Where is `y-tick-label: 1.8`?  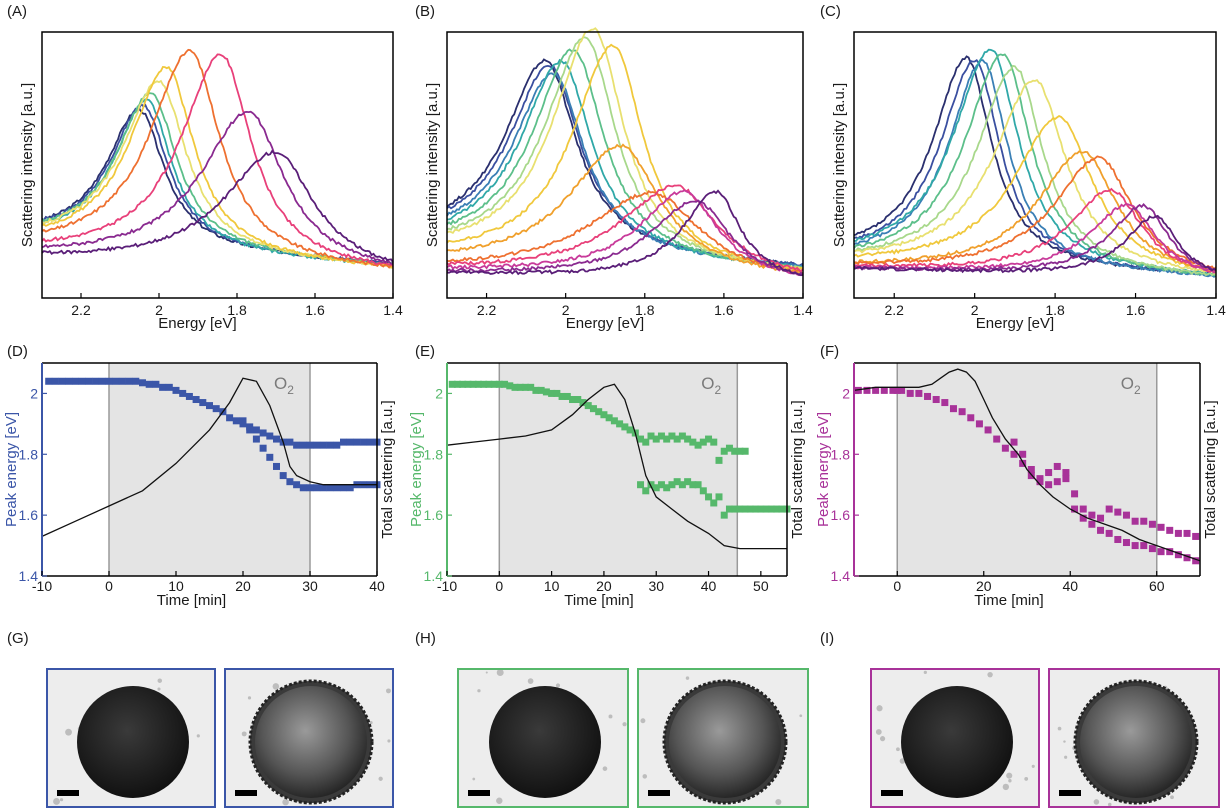
y-tick-label: 1.8 is located at coordinates (434, 454).